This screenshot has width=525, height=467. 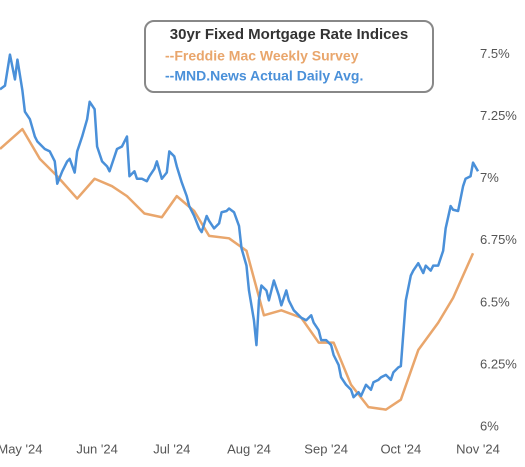 What do you see at coordinates (171, 448) in the screenshot?
I see `x-tick-label: Jul '24` at bounding box center [171, 448].